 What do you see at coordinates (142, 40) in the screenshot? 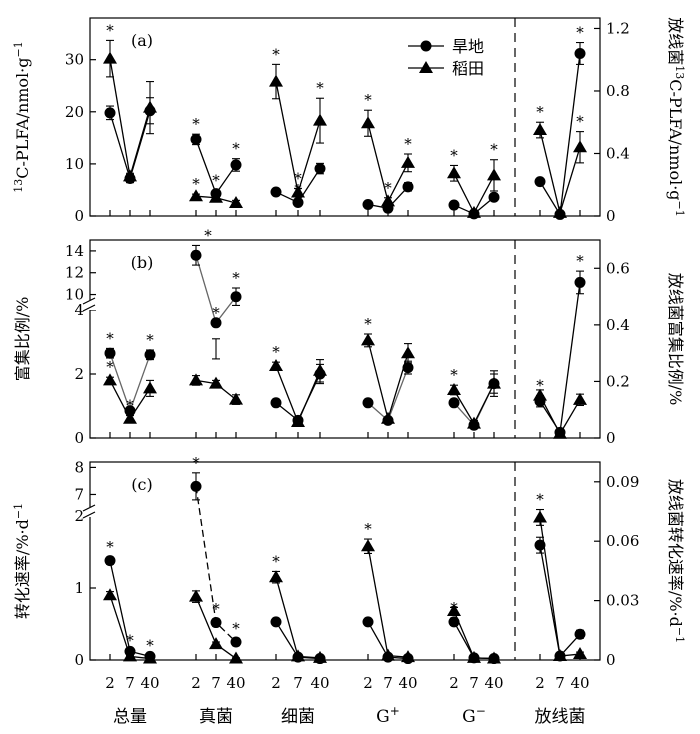
I see `panel-label: (a)` at bounding box center [142, 40].